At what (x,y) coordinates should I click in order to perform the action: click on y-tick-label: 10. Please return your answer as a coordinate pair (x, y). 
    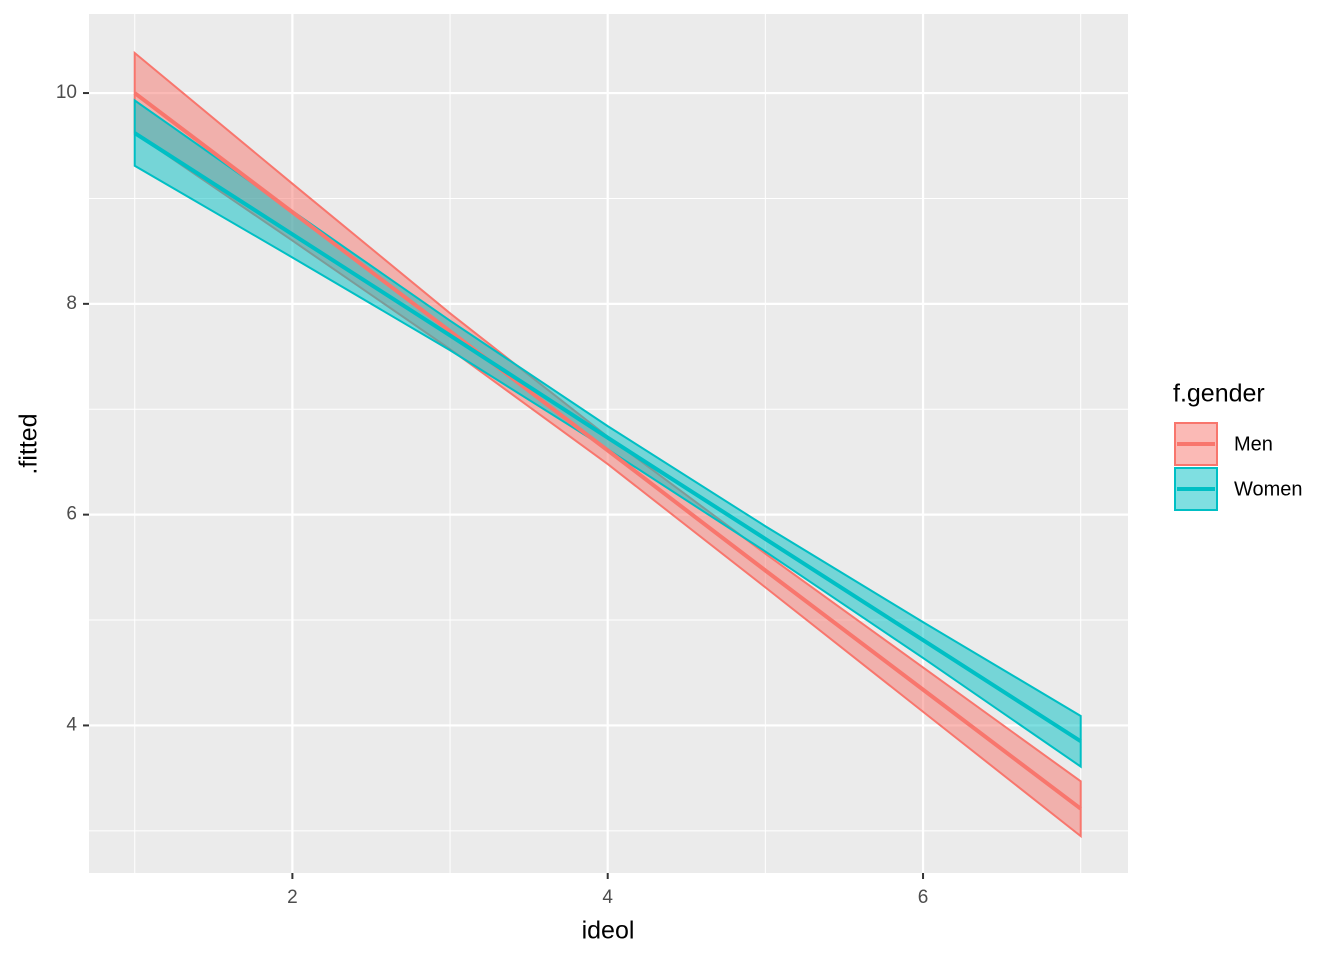
    Looking at the image, I should click on (66, 92).